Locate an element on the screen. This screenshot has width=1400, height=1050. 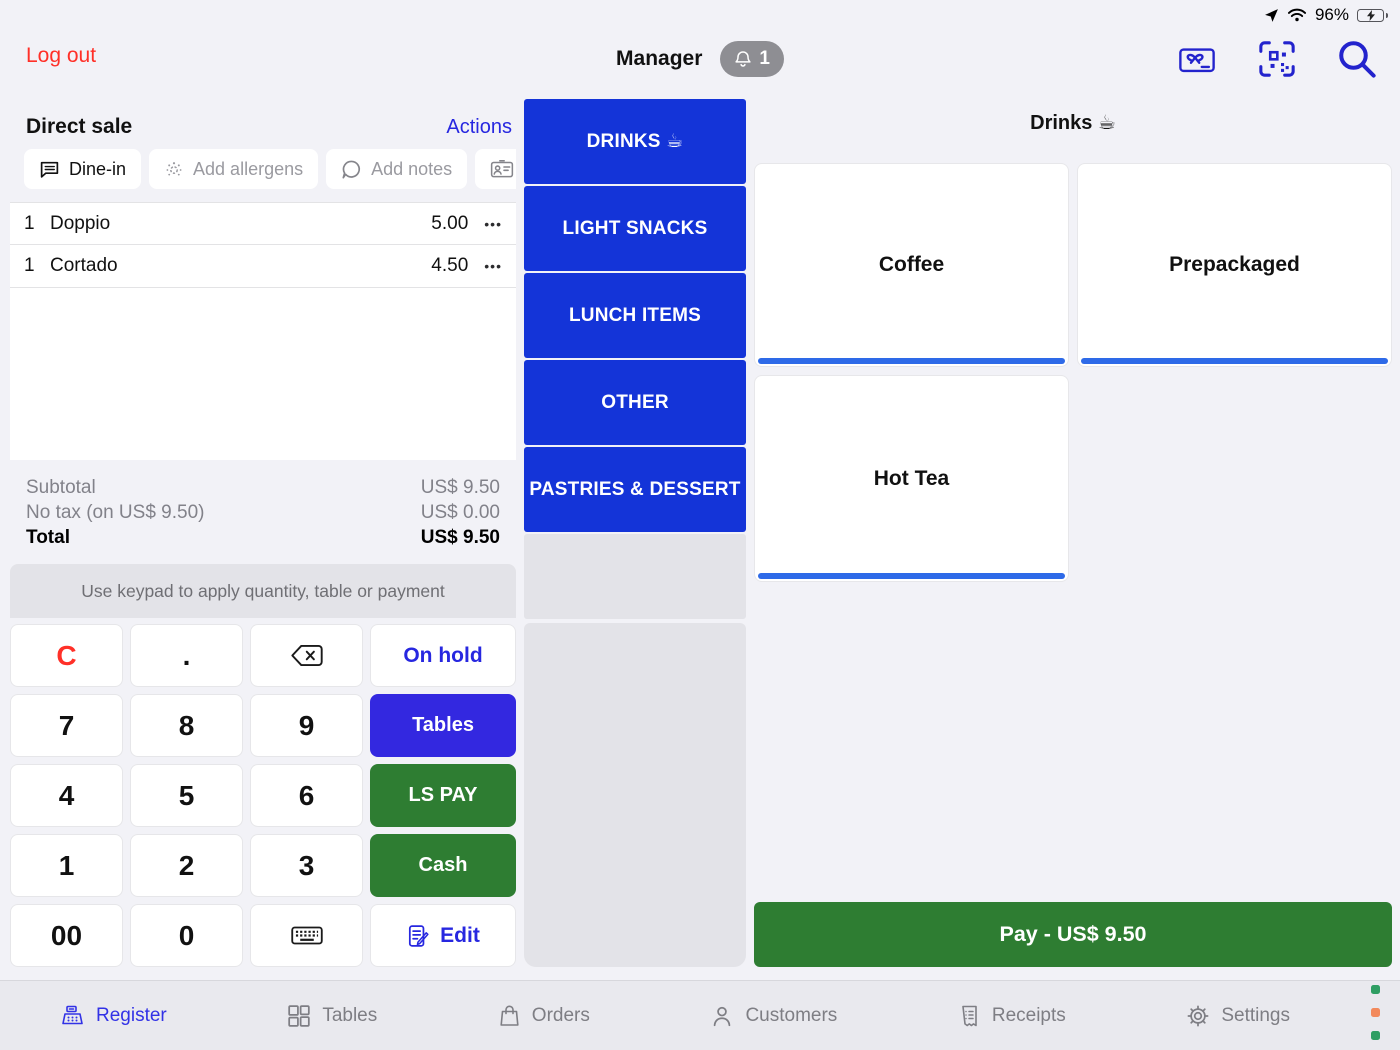
product-tile-prepackaged: Prepackaged is located at coordinates (1234, 265).